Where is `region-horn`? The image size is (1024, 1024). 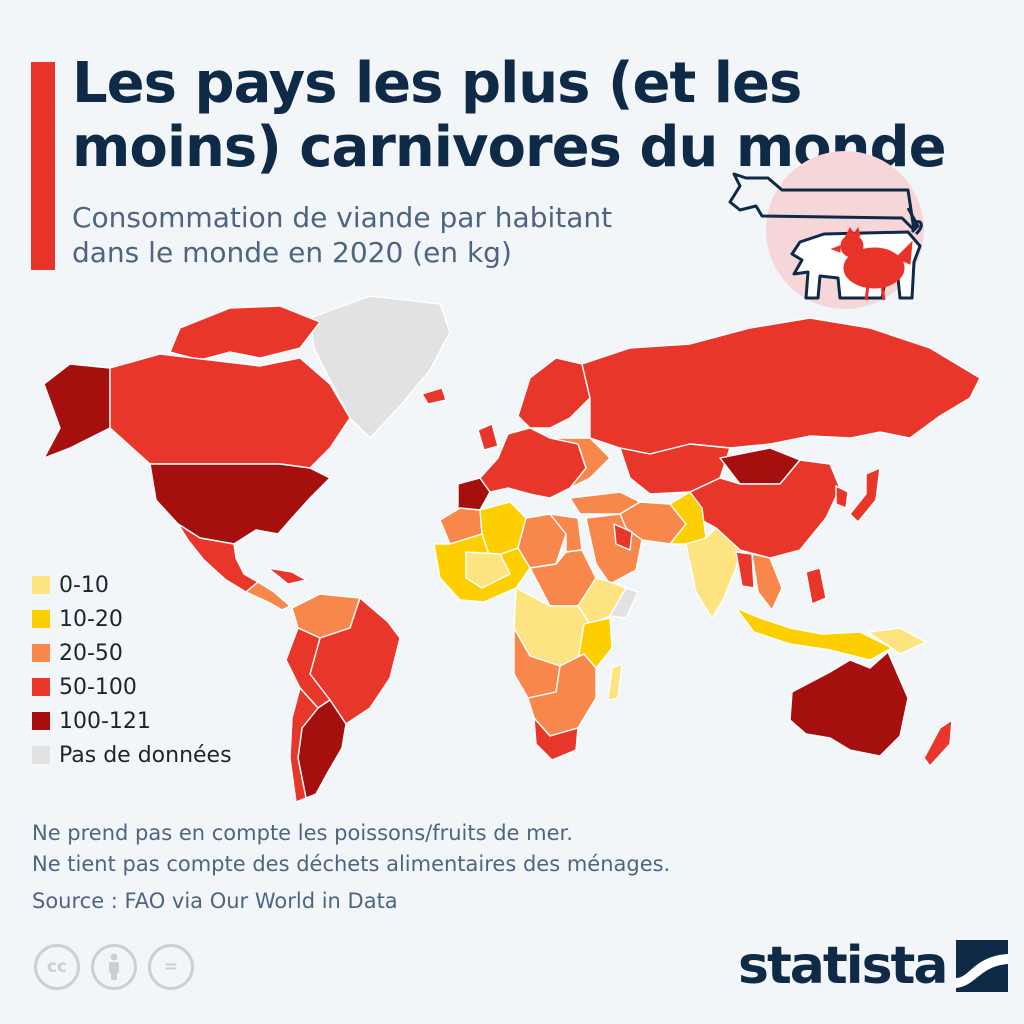 region-horn is located at coordinates (624, 603).